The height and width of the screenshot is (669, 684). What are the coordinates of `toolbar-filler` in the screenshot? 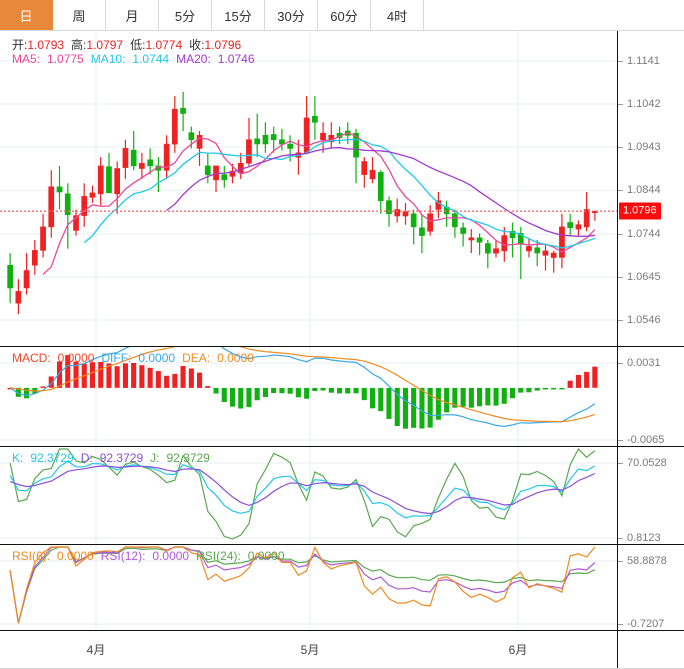 It's located at (554, 15).